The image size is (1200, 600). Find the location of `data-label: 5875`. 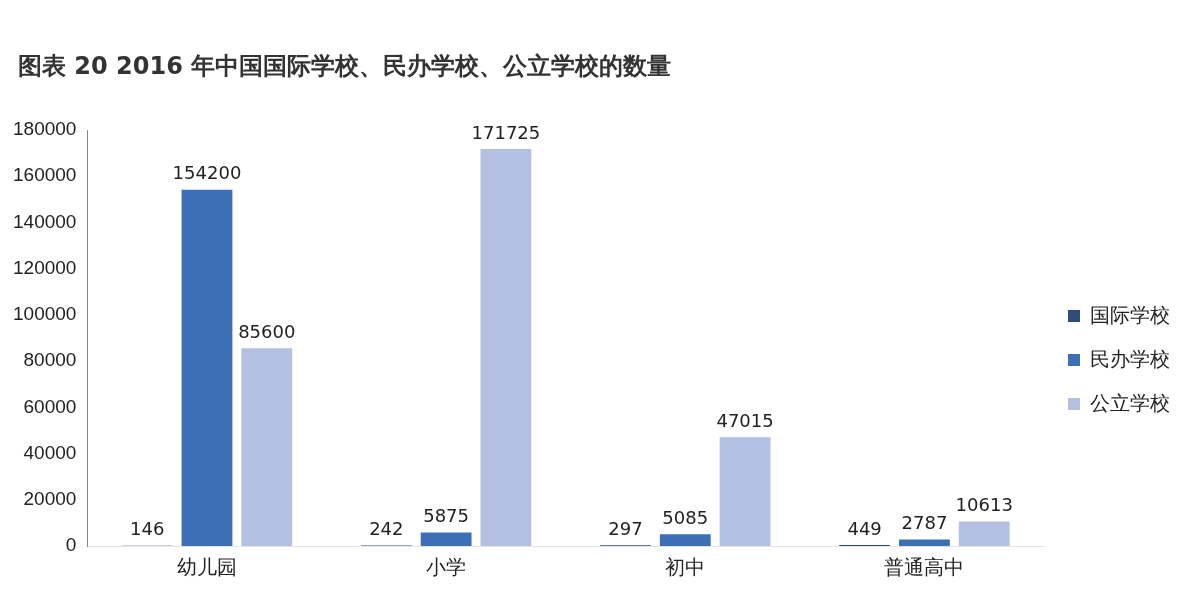

data-label: 5875 is located at coordinates (446, 516).